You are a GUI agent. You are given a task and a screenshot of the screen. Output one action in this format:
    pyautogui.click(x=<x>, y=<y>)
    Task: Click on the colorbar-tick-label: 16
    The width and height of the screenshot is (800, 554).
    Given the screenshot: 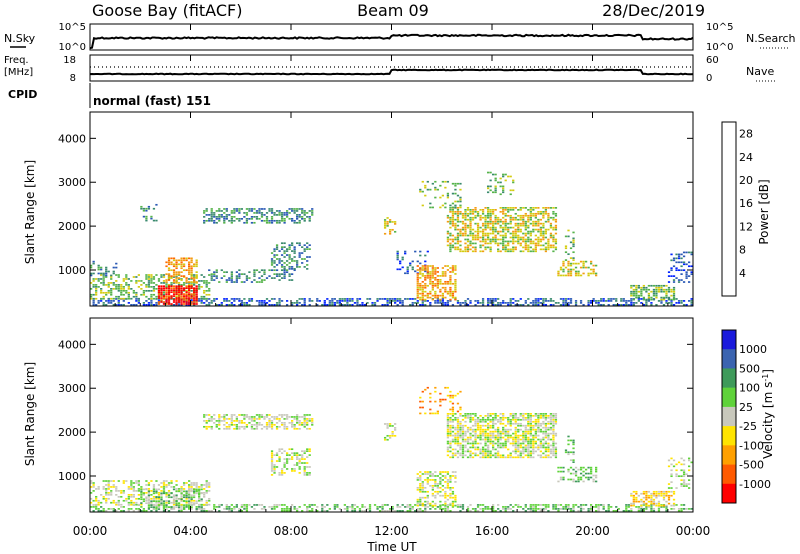 What is the action you would take?
    pyautogui.click(x=746, y=203)
    